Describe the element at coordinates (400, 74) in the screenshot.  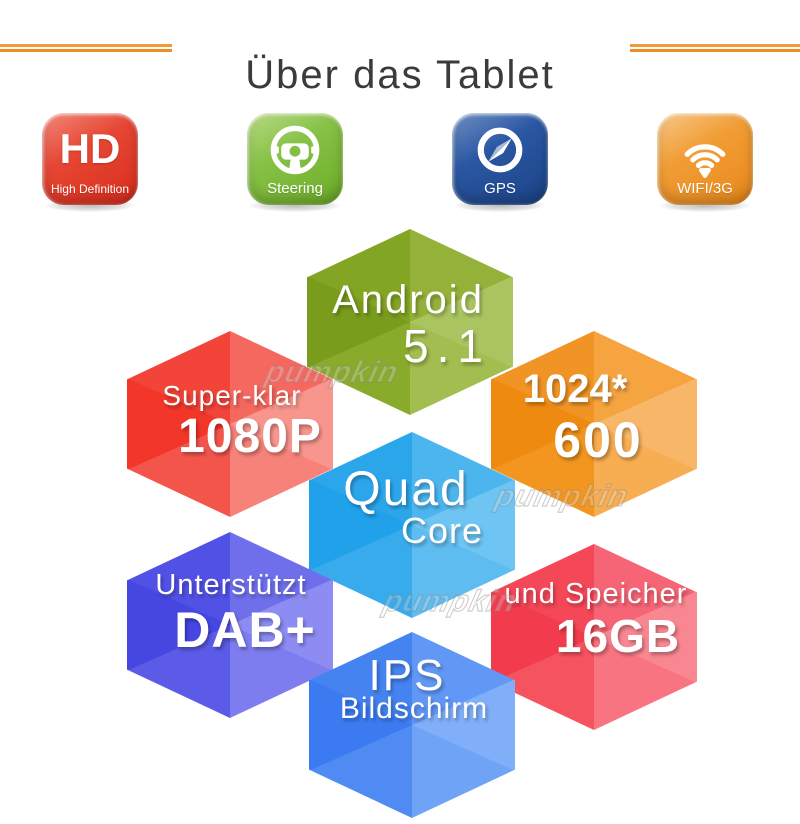
I see `page-title: Über das Tablet` at that location.